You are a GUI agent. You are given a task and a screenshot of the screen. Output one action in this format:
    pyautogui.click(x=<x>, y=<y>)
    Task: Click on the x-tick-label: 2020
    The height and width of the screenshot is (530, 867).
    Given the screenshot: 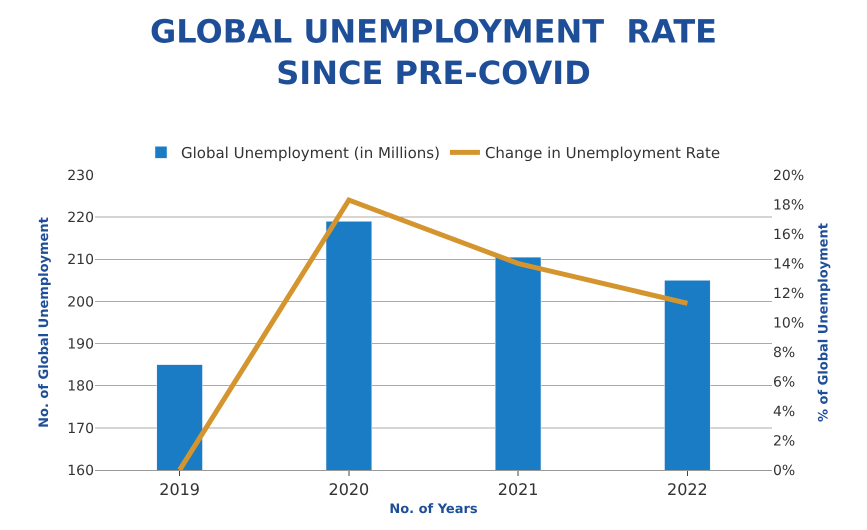 What is the action you would take?
    pyautogui.click(x=349, y=490)
    